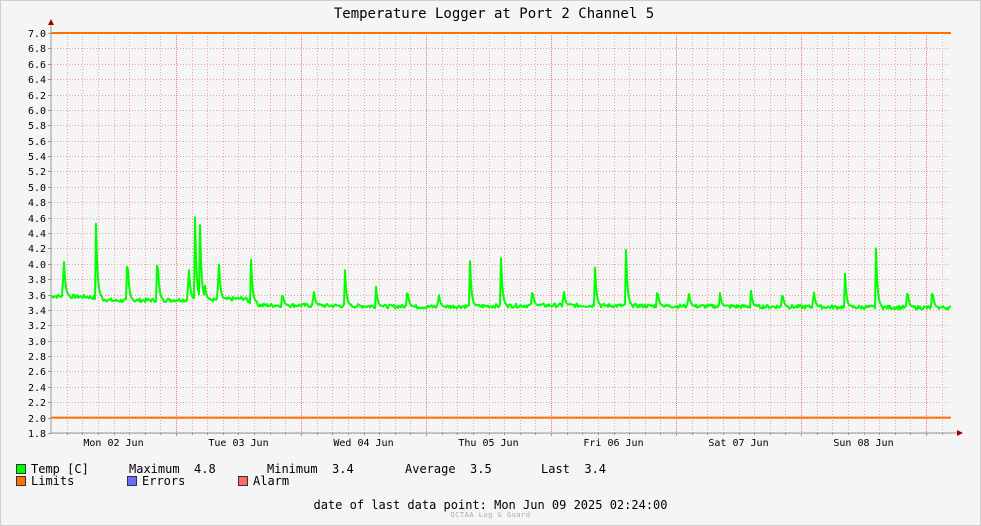  Describe the element at coordinates (37, 311) in the screenshot. I see `y-tick-label: 3.4` at that location.